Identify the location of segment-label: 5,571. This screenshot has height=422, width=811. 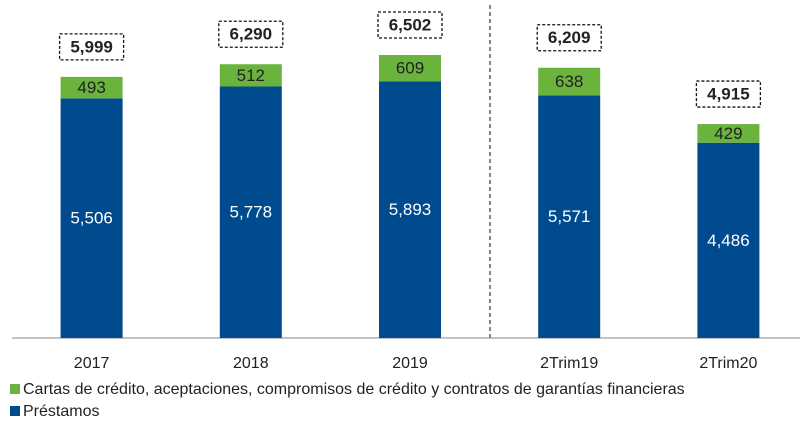
(569, 216).